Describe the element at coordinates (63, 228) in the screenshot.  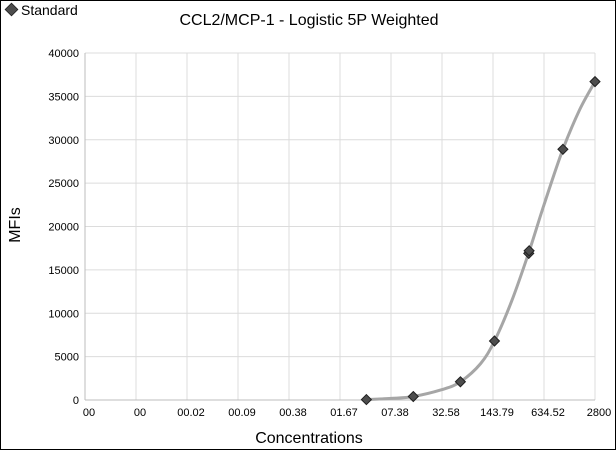
I see `y-tick-label: 20000` at that location.